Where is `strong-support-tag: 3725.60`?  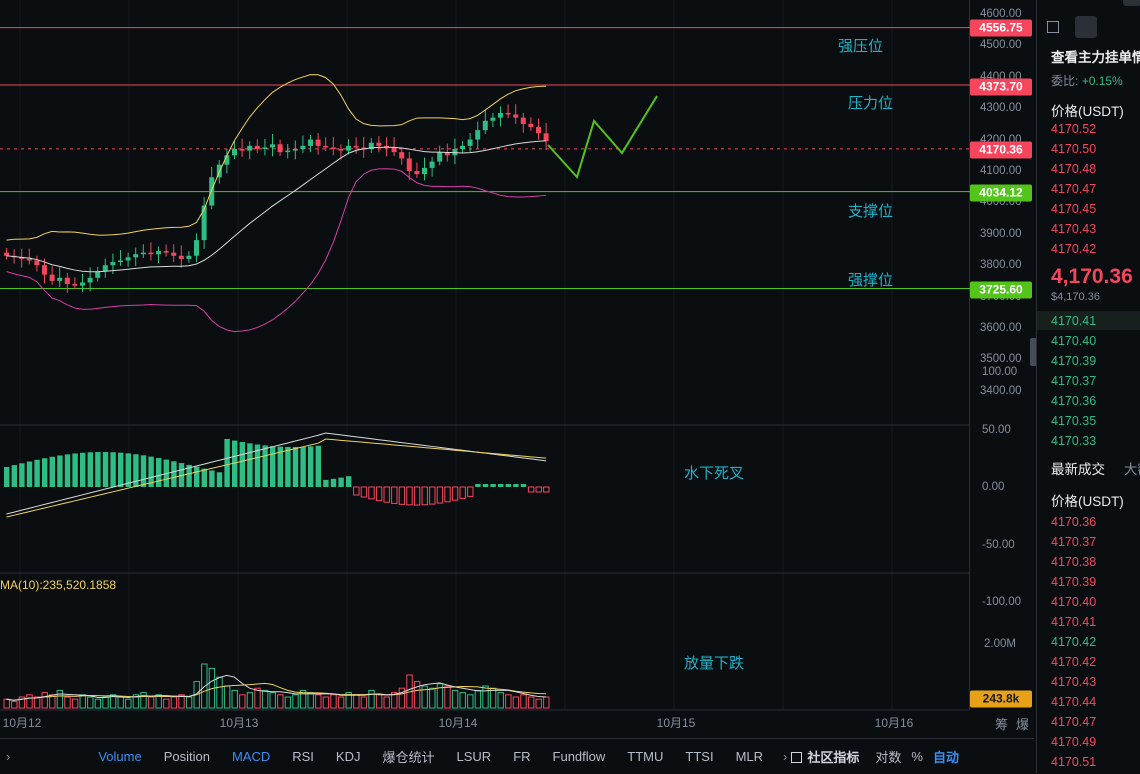 strong-support-tag: 3725.60 is located at coordinates (1001, 290).